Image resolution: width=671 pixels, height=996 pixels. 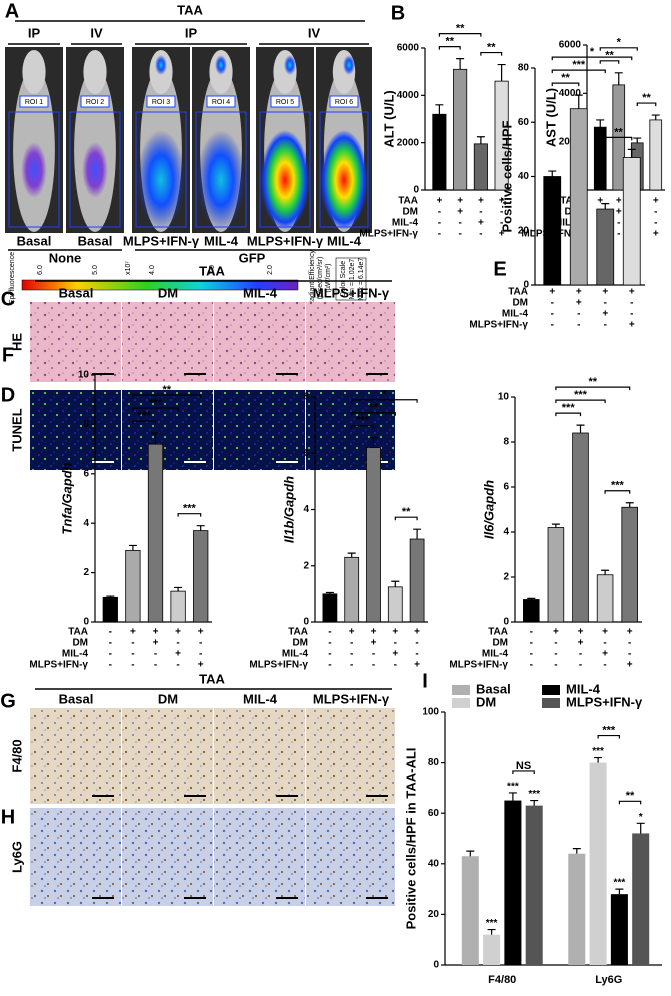 I want to click on bar-annotation: ***, so click(x=513, y=787).